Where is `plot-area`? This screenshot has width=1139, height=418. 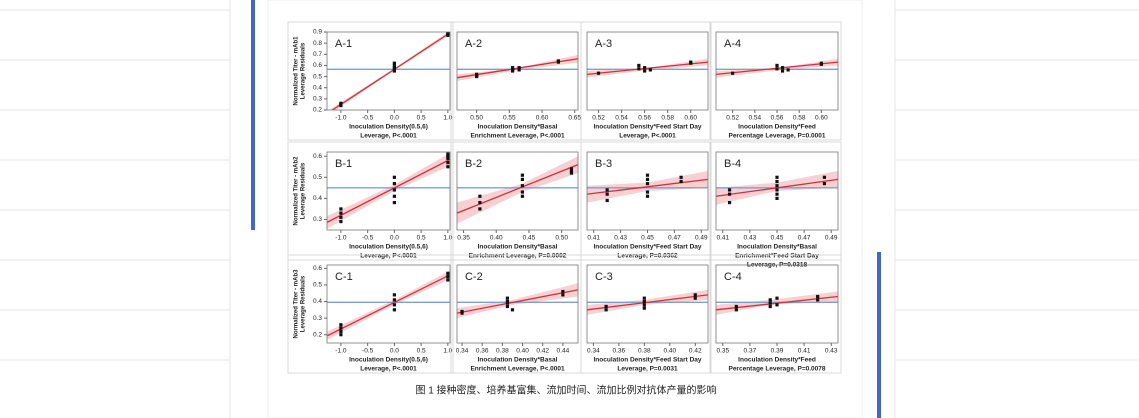 plot-area is located at coordinates (517, 190).